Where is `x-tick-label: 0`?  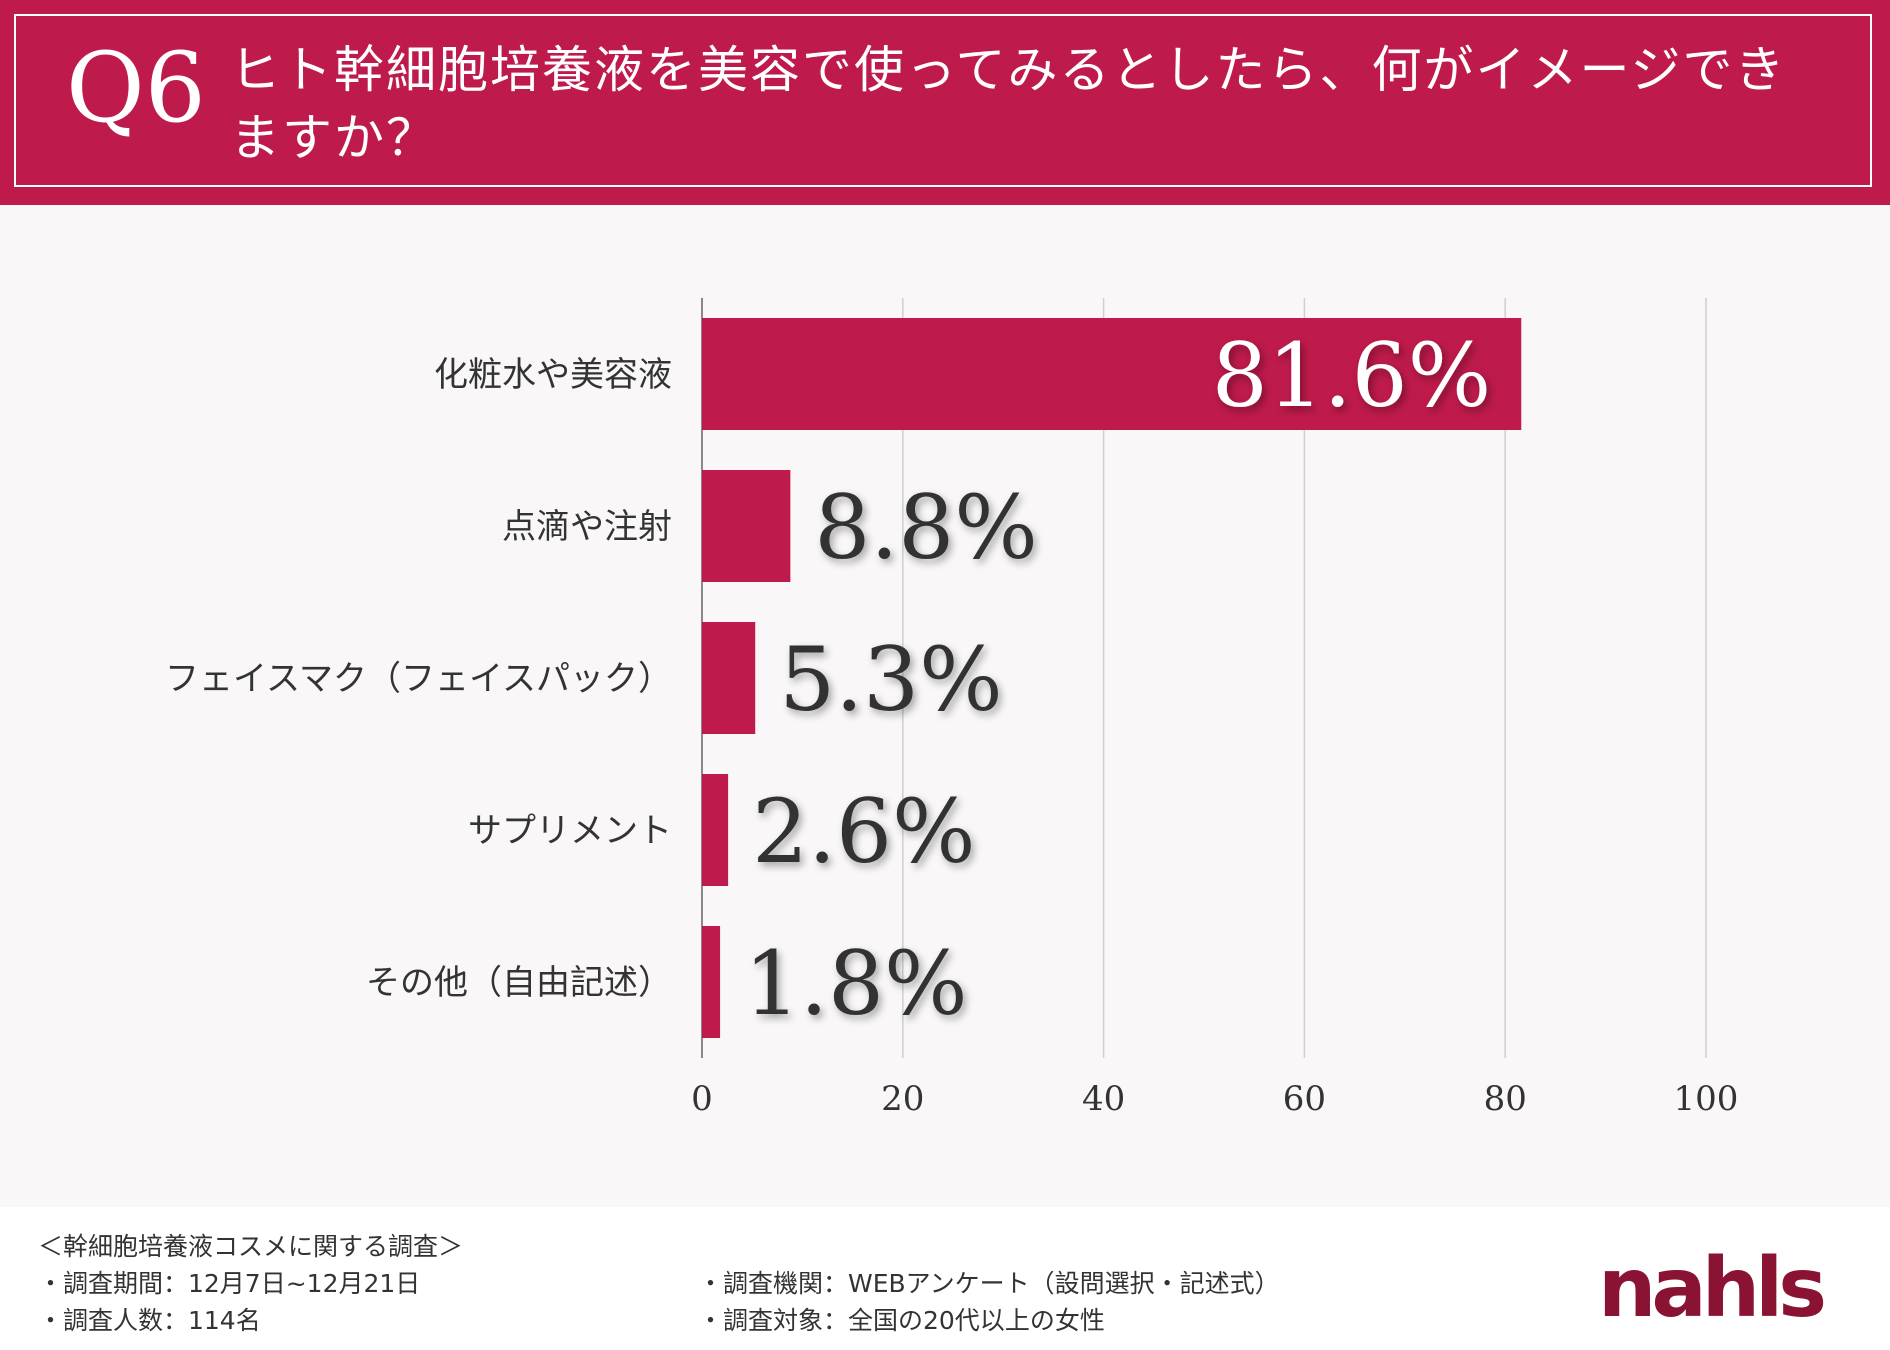 x-tick-label: 0 is located at coordinates (702, 1099).